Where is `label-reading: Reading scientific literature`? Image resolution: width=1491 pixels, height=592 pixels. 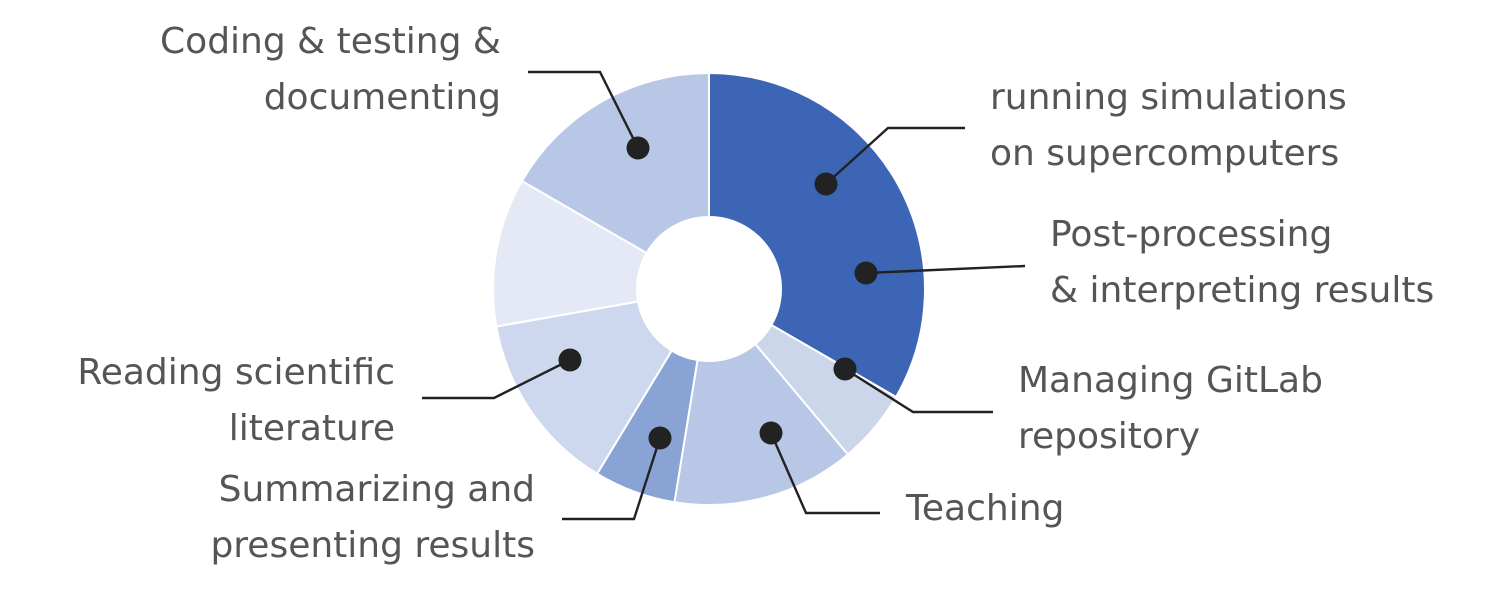
label-reading: Reading scientific literature is located at coordinates (236, 400).